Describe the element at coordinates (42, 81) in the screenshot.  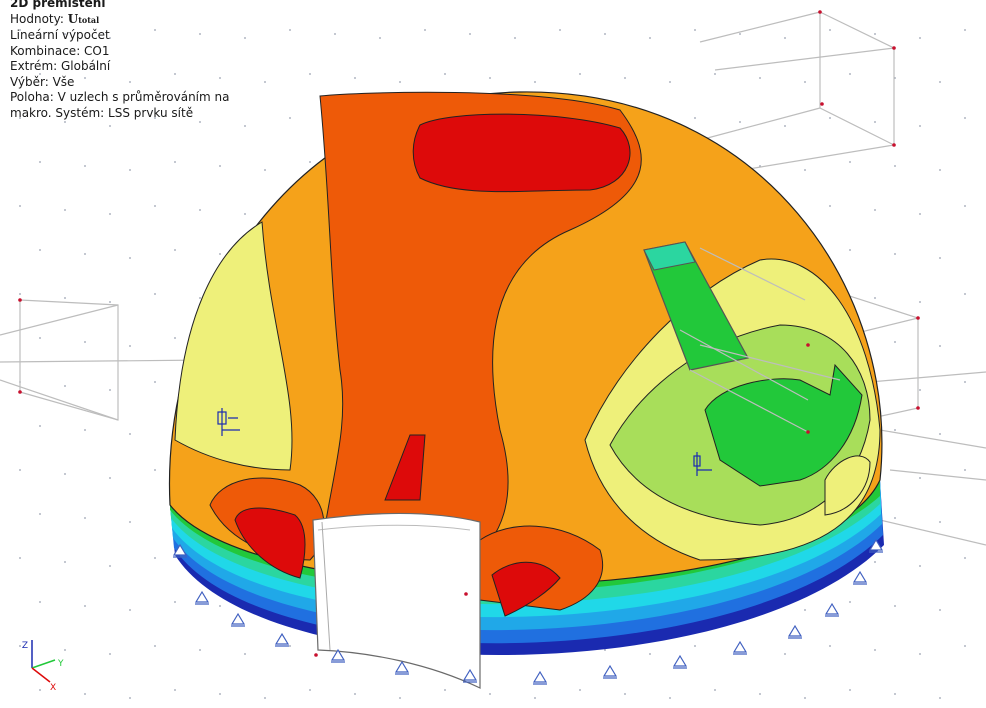
I see `selection-line: Výběr: Vše` at that location.